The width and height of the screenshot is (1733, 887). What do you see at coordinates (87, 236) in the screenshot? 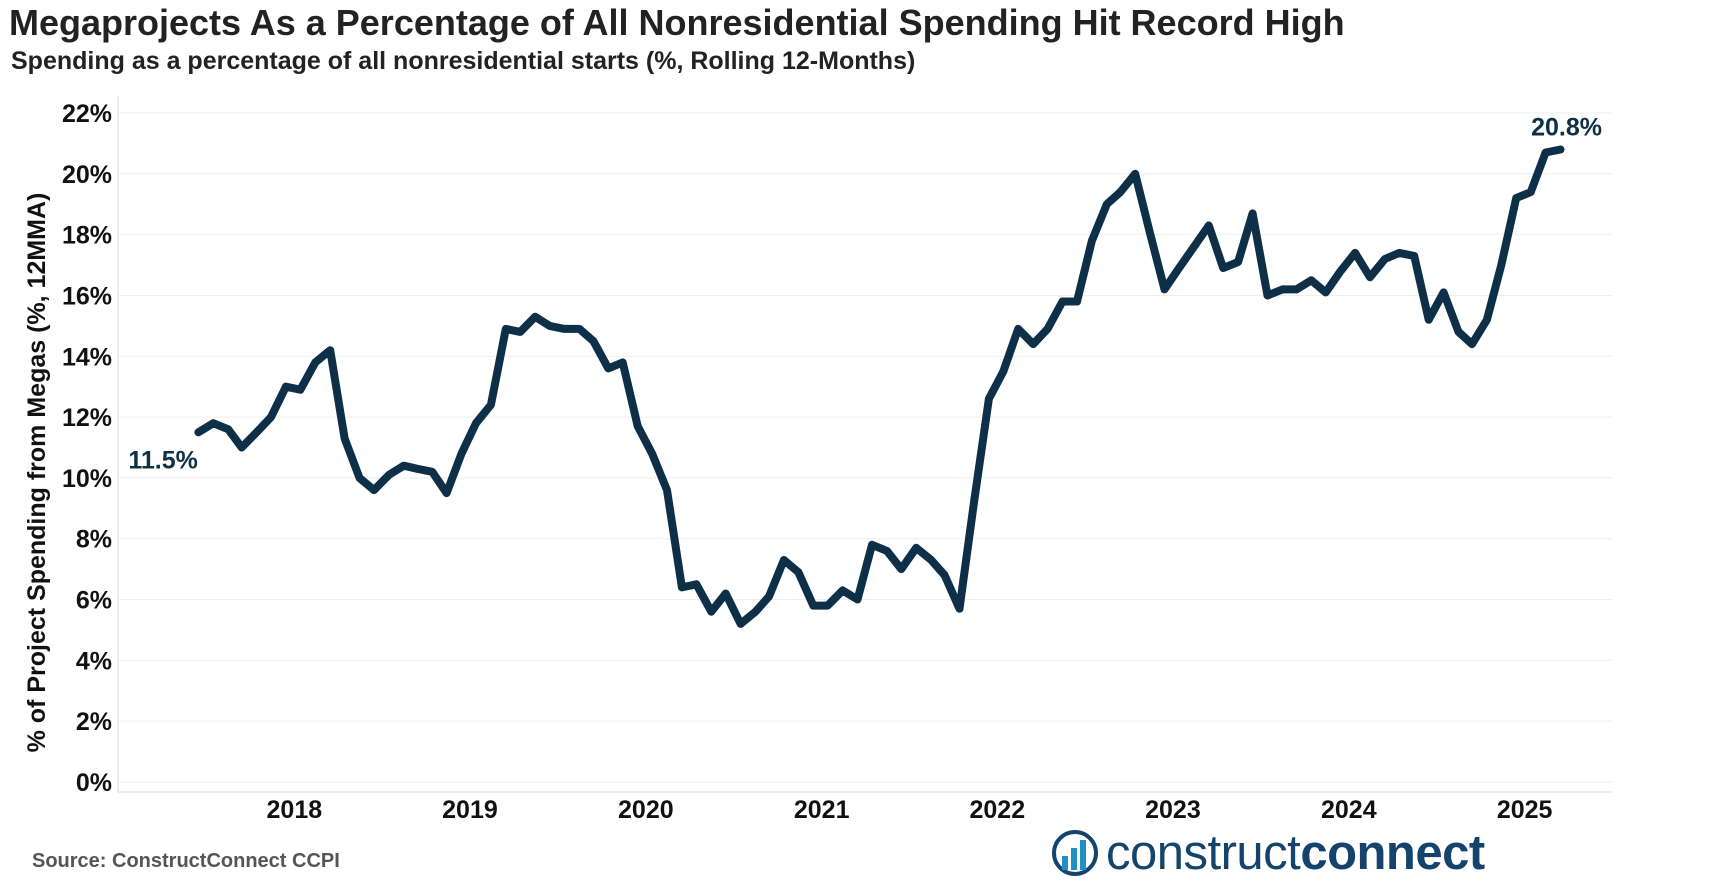
I see `y-tick-label: 18%` at bounding box center [87, 236].